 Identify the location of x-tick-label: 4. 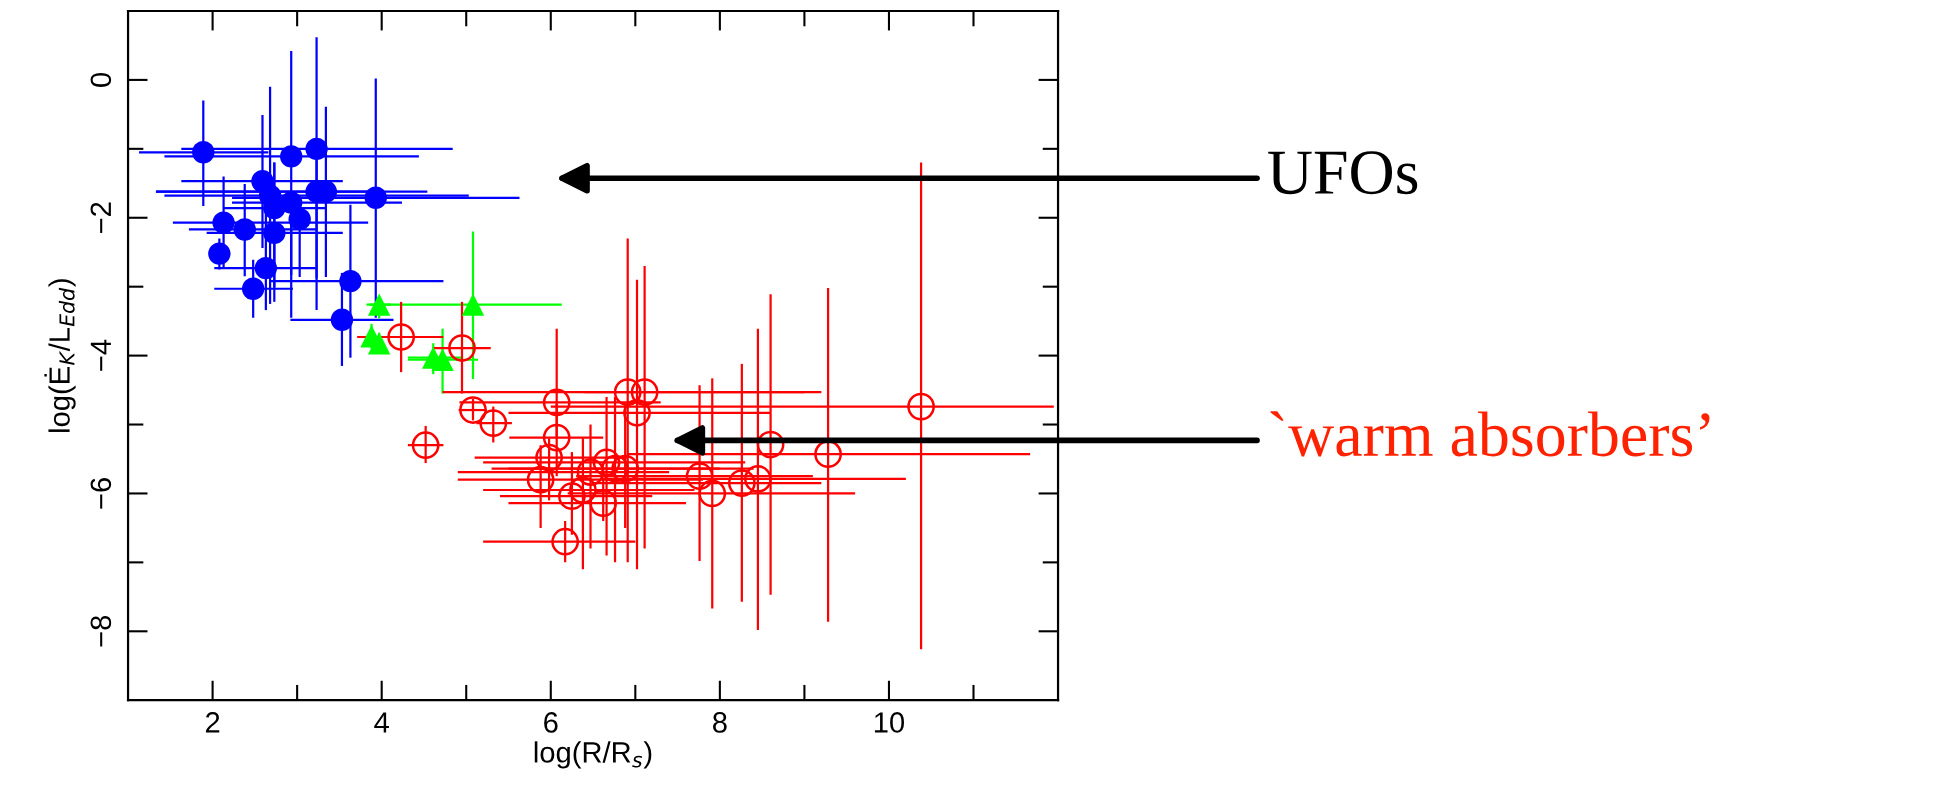
(381, 722).